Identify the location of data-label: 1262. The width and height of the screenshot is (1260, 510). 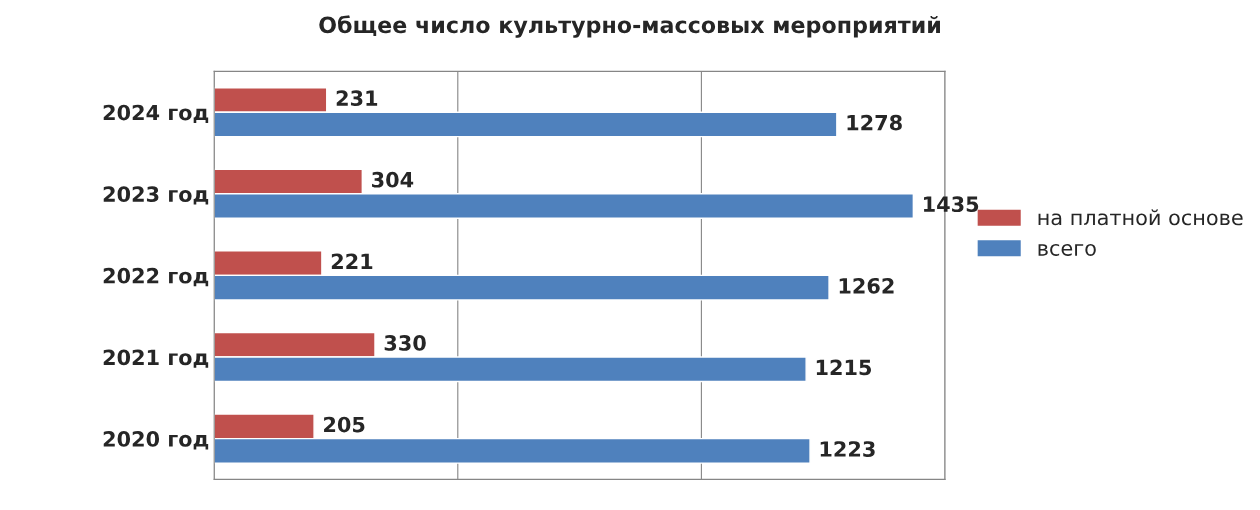
(866, 285).